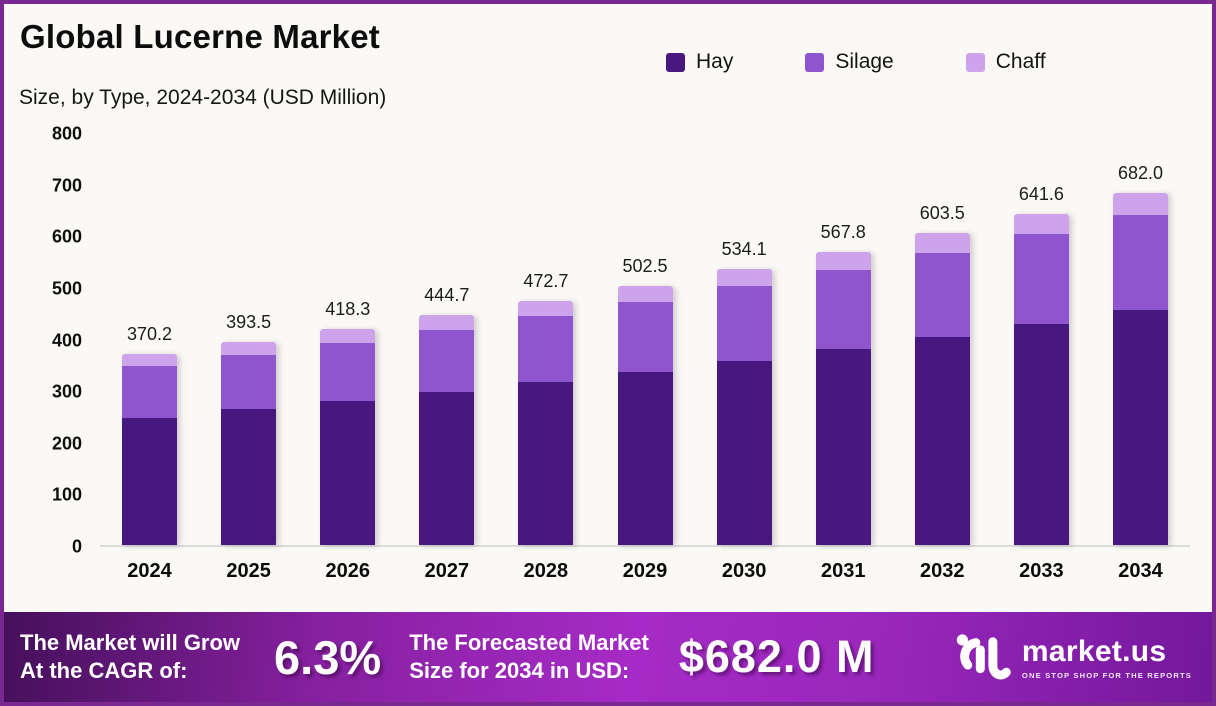 The width and height of the screenshot is (1216, 706). I want to click on bar-total-label-2024: 370.2, so click(150, 333).